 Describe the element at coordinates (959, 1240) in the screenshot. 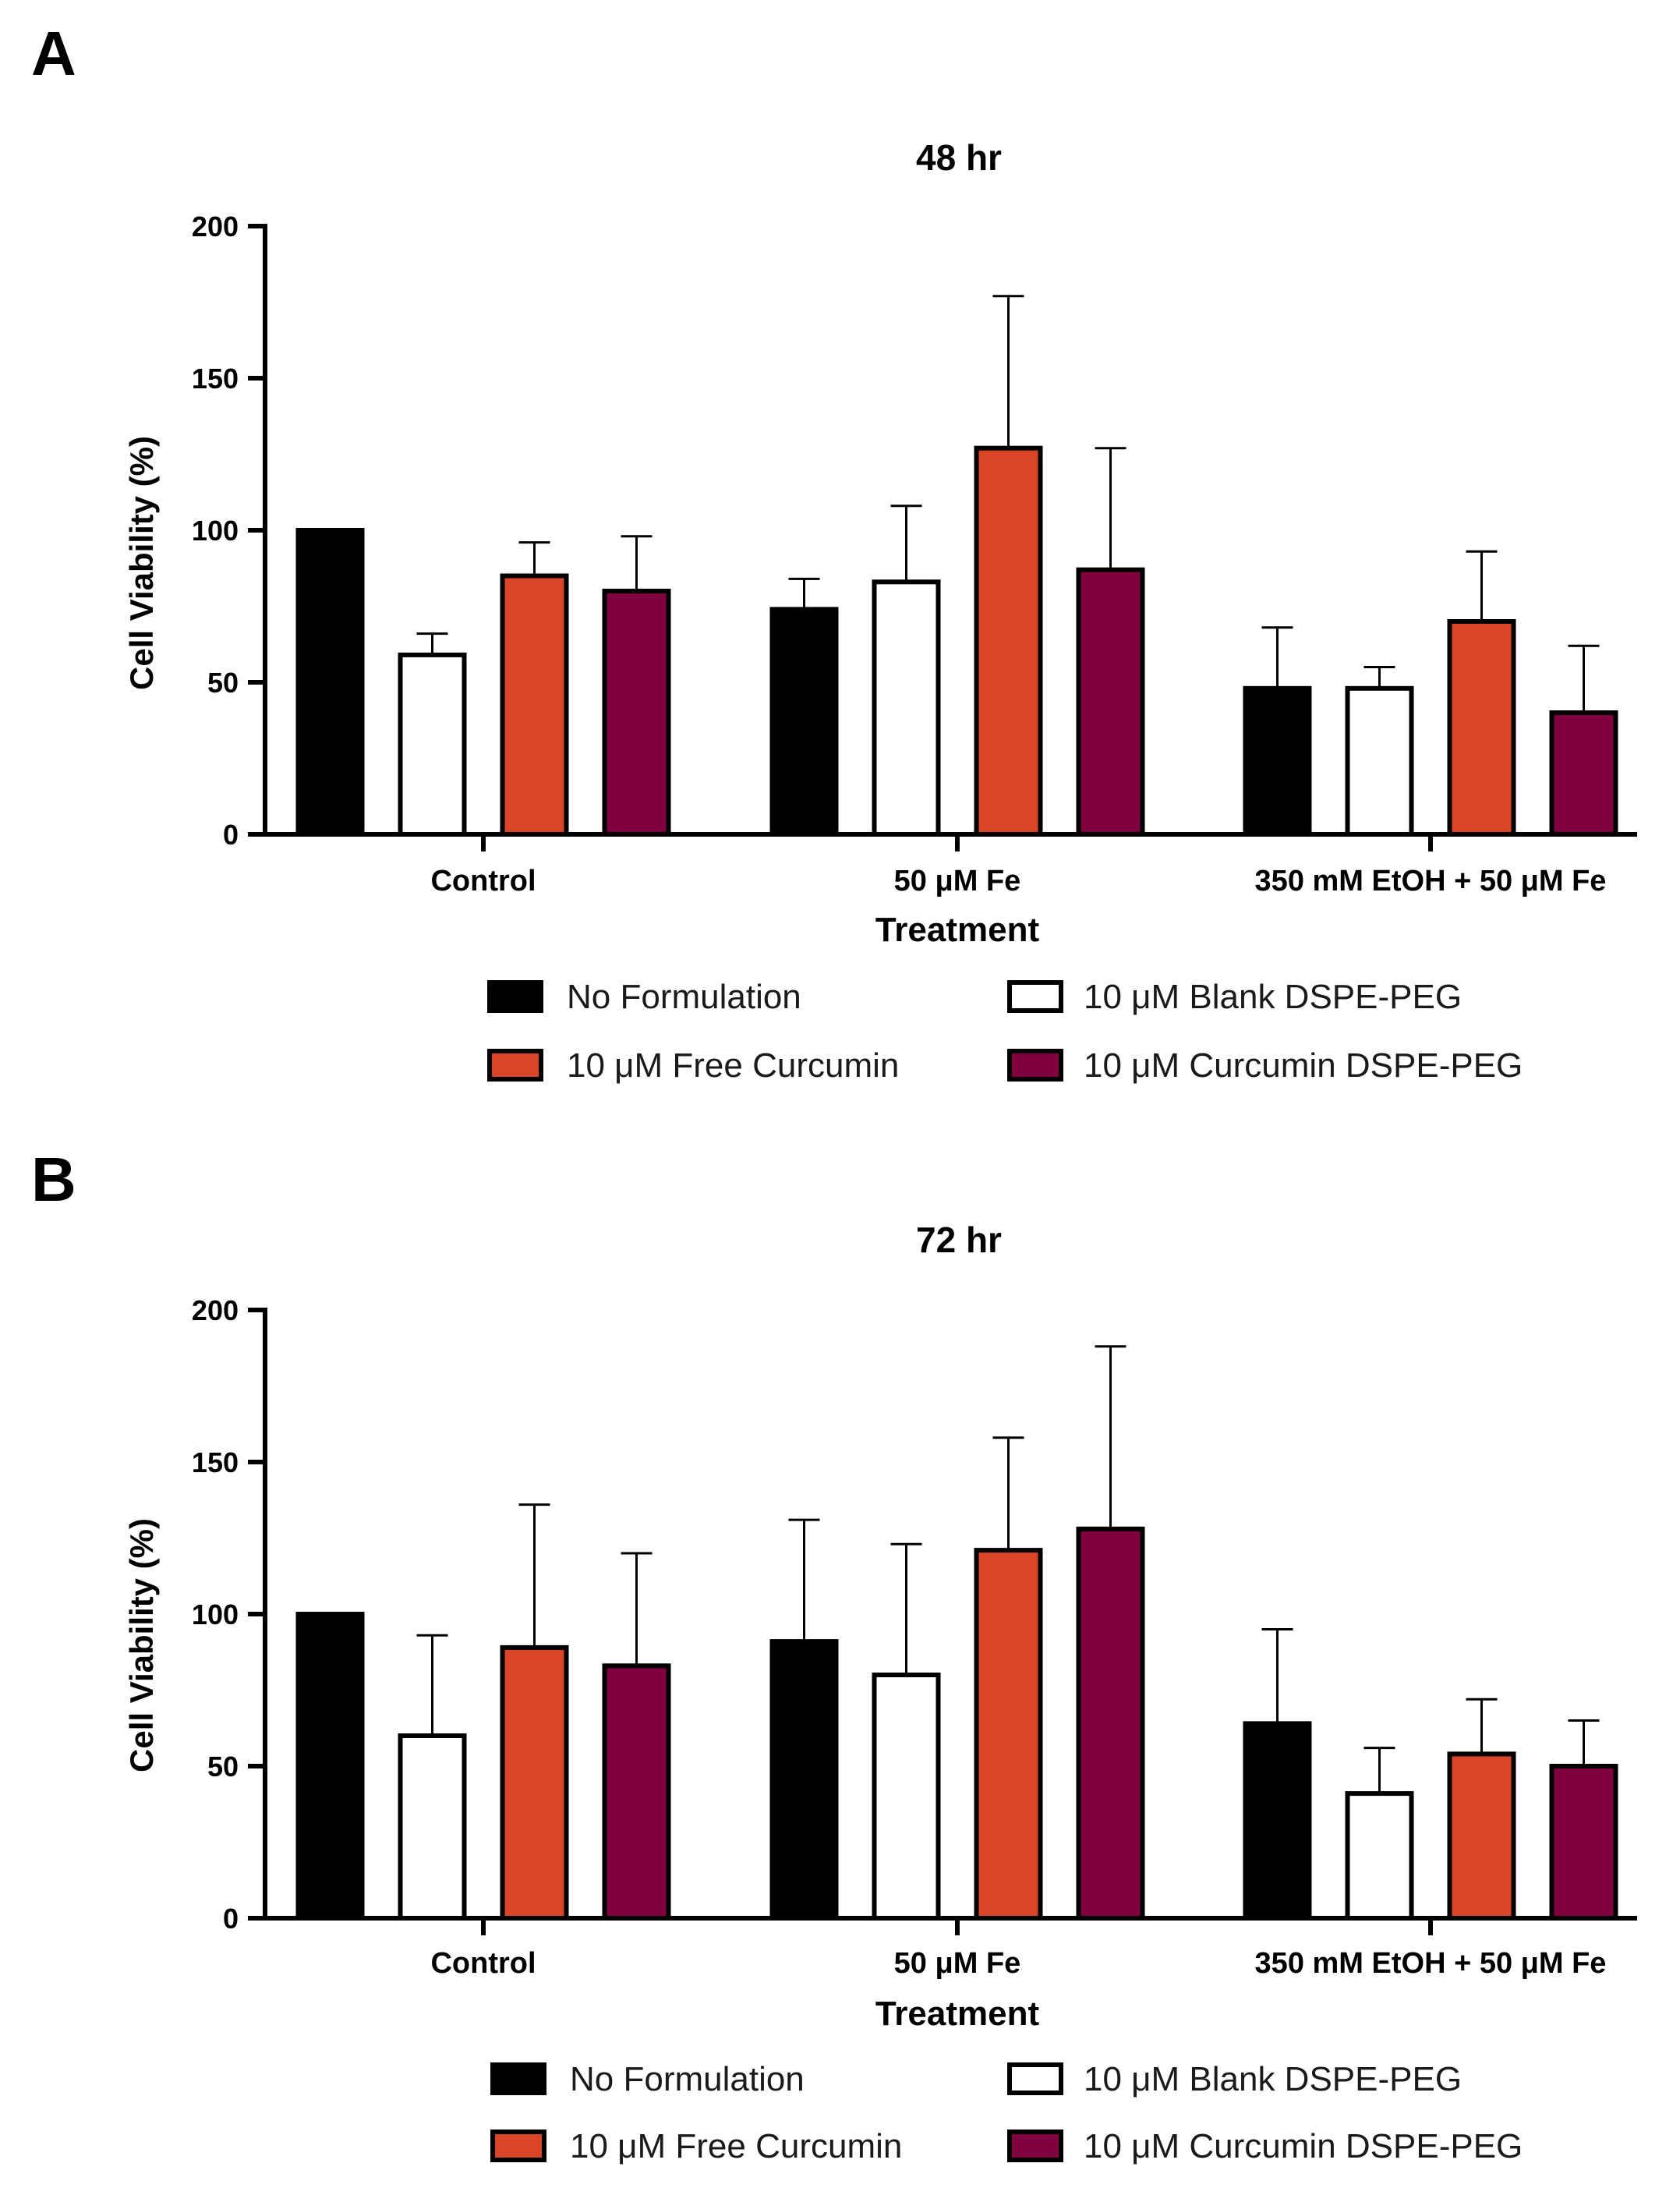

I see `chart-title: 72 hr` at that location.